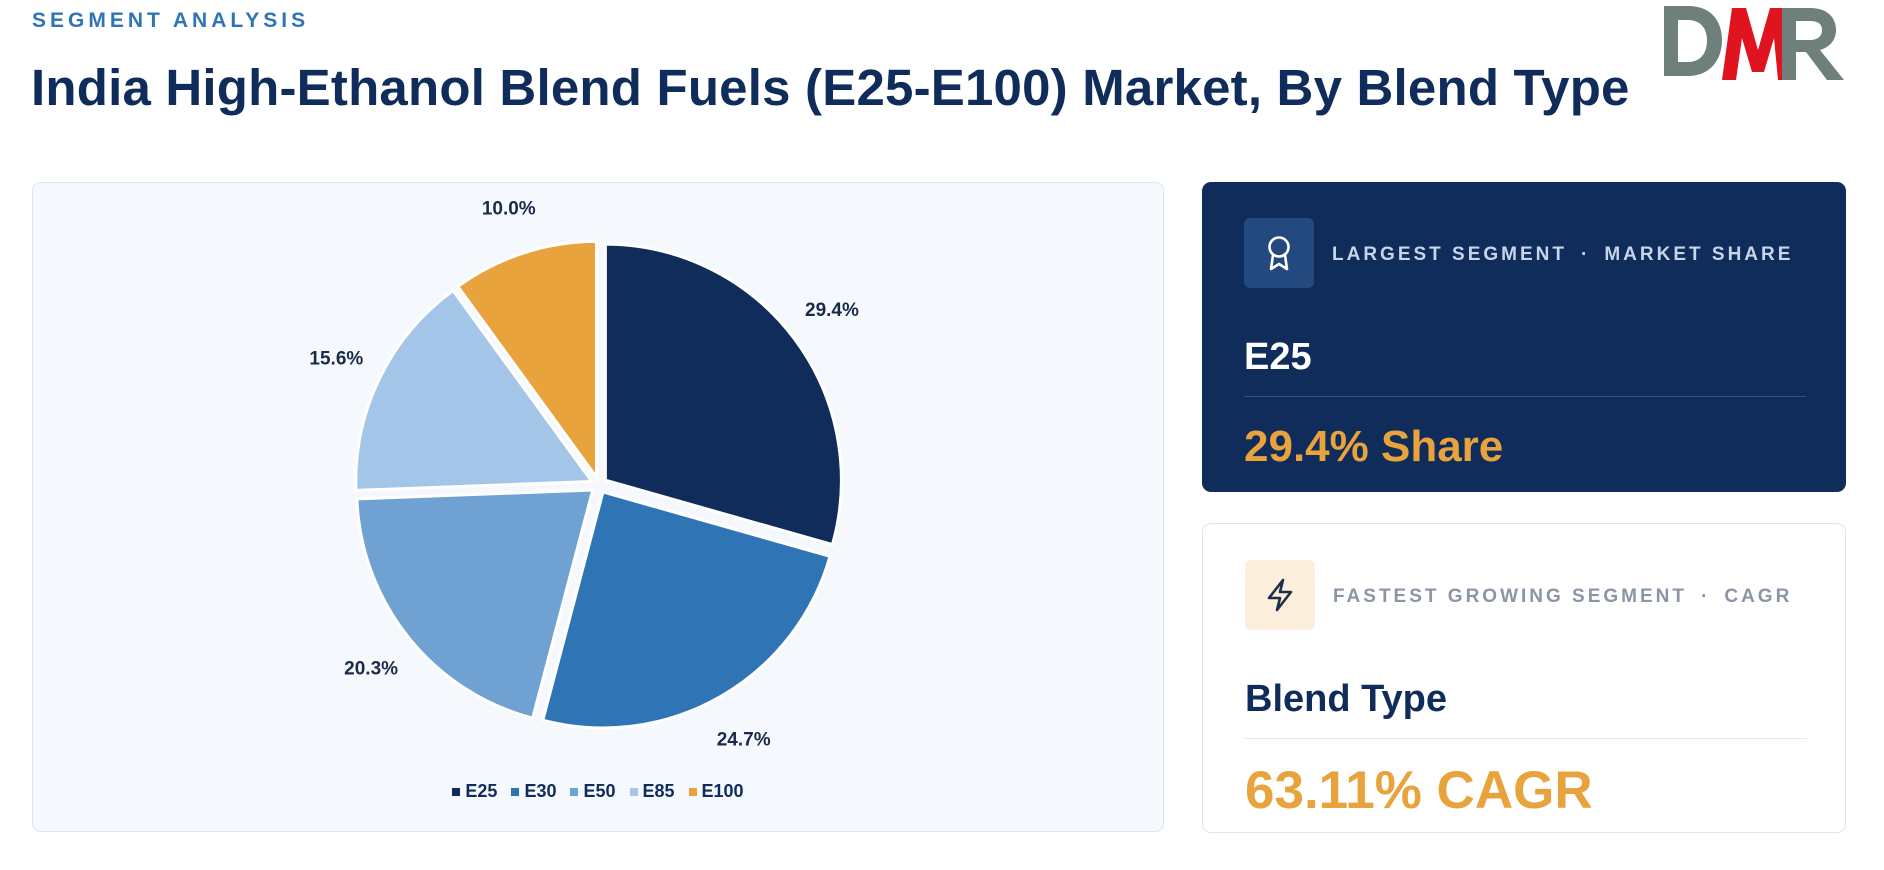  Describe the element at coordinates (832, 310) in the screenshot. I see `pie-label-e25: 29.4%` at that location.